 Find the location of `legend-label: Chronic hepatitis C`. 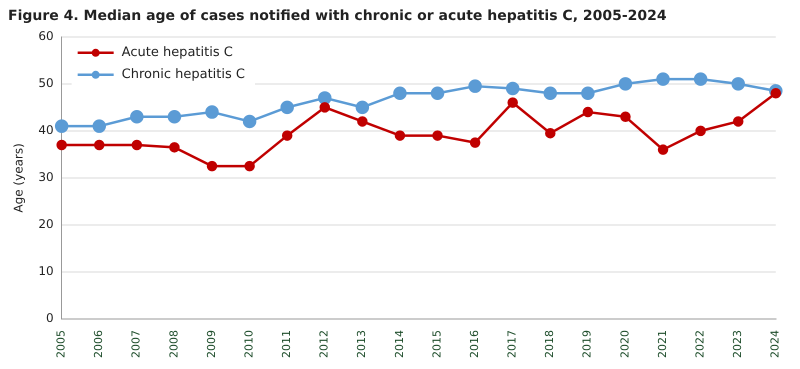

legend-label: Chronic hepatitis C is located at coordinates (183, 74).